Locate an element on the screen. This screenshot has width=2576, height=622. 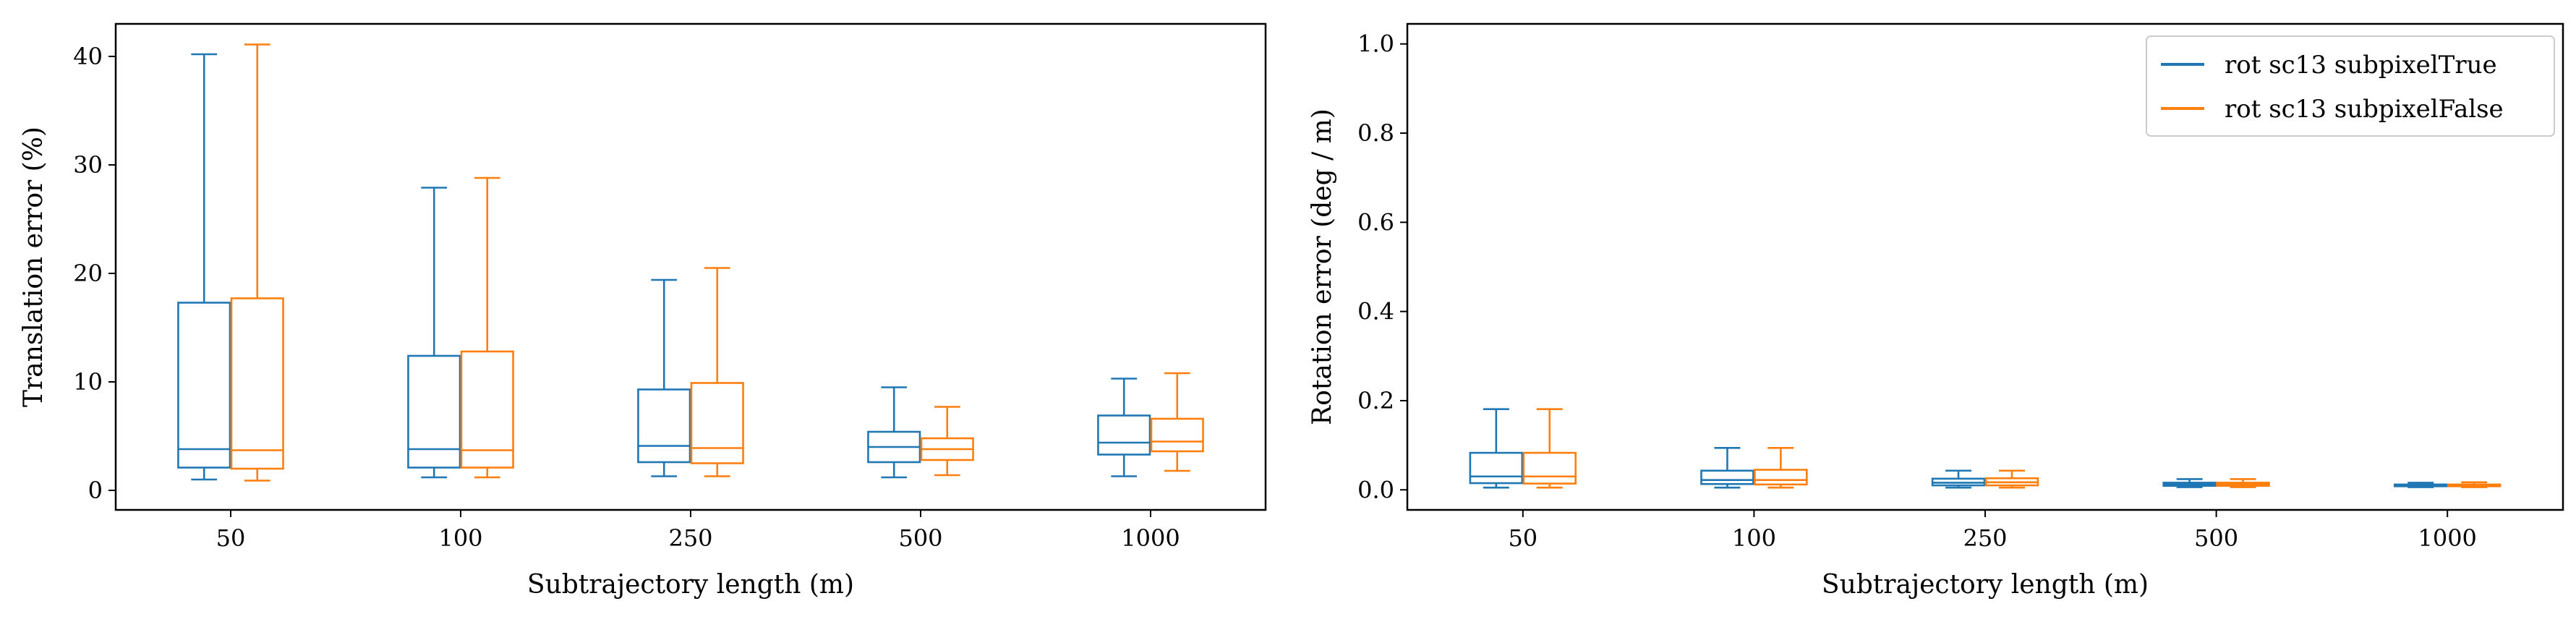
rotation-y-tick-label: 0.4 is located at coordinates (1375, 311).